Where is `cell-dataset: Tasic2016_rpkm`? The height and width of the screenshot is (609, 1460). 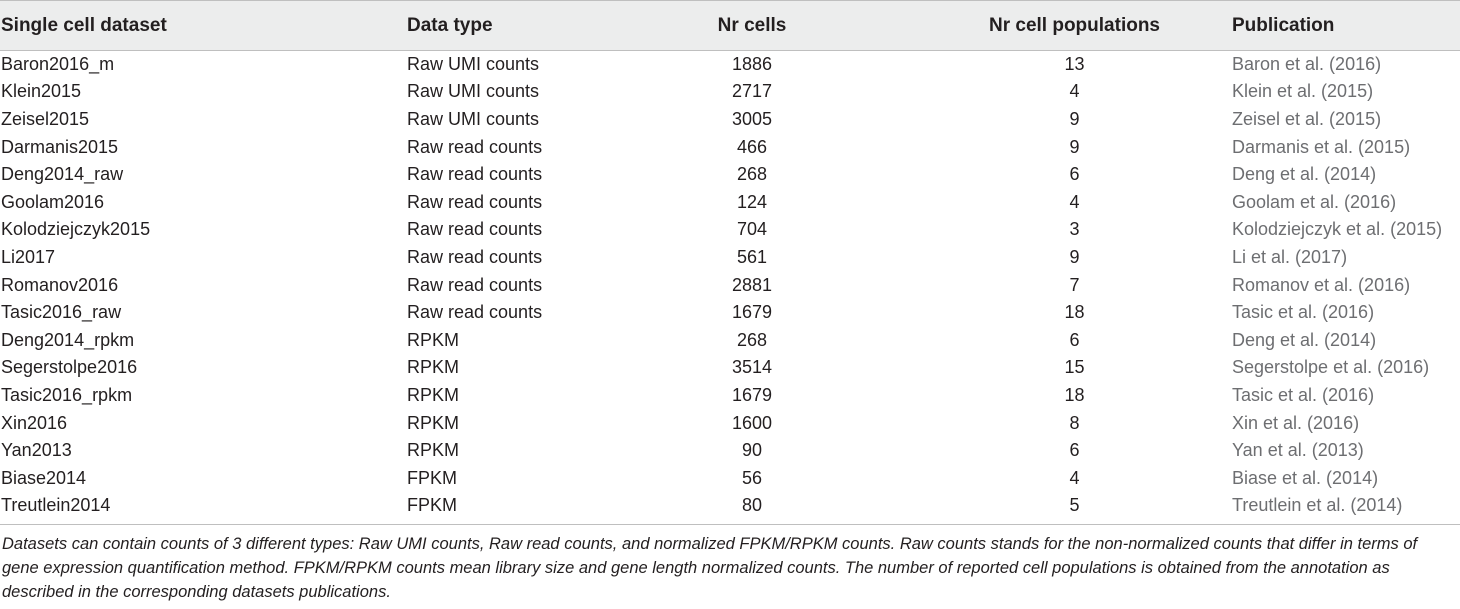 cell-dataset: Tasic2016_rpkm is located at coordinates (67, 394).